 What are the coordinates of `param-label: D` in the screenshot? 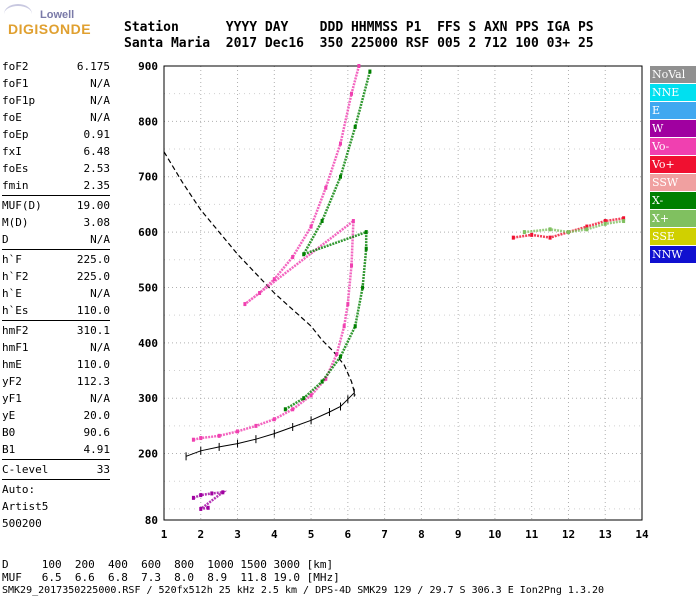 It's located at (5, 239).